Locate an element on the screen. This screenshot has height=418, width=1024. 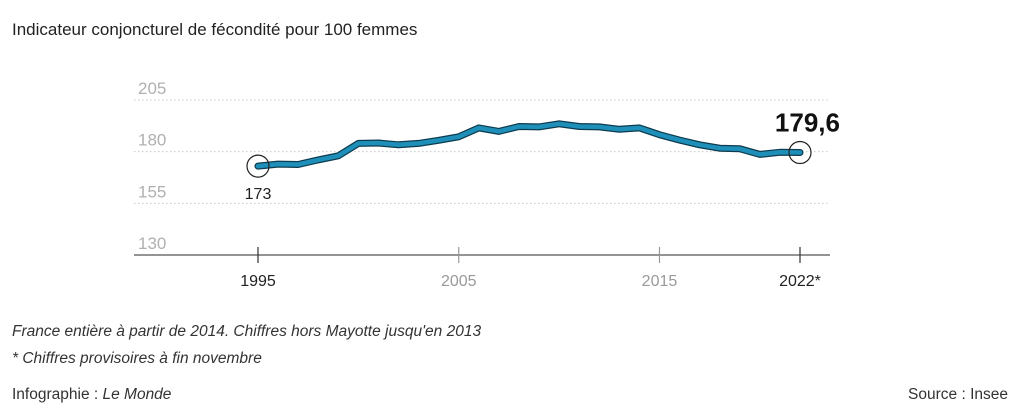
footnote-provisional: * Chiffres provisoires à fin novembre is located at coordinates (137, 358).